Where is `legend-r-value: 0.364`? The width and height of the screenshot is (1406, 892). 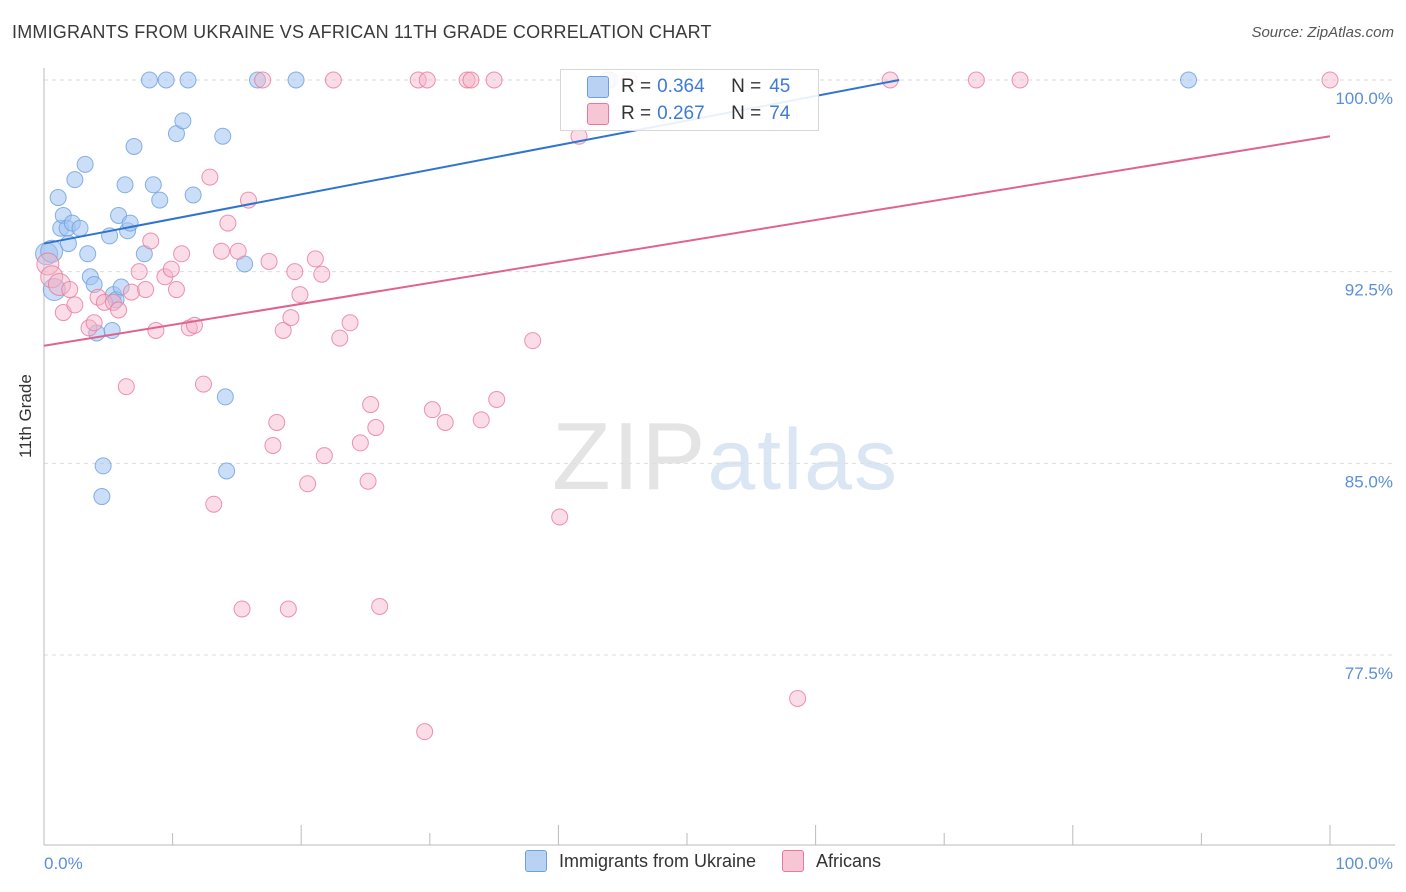
legend-r-value: 0.364 is located at coordinates (681, 86).